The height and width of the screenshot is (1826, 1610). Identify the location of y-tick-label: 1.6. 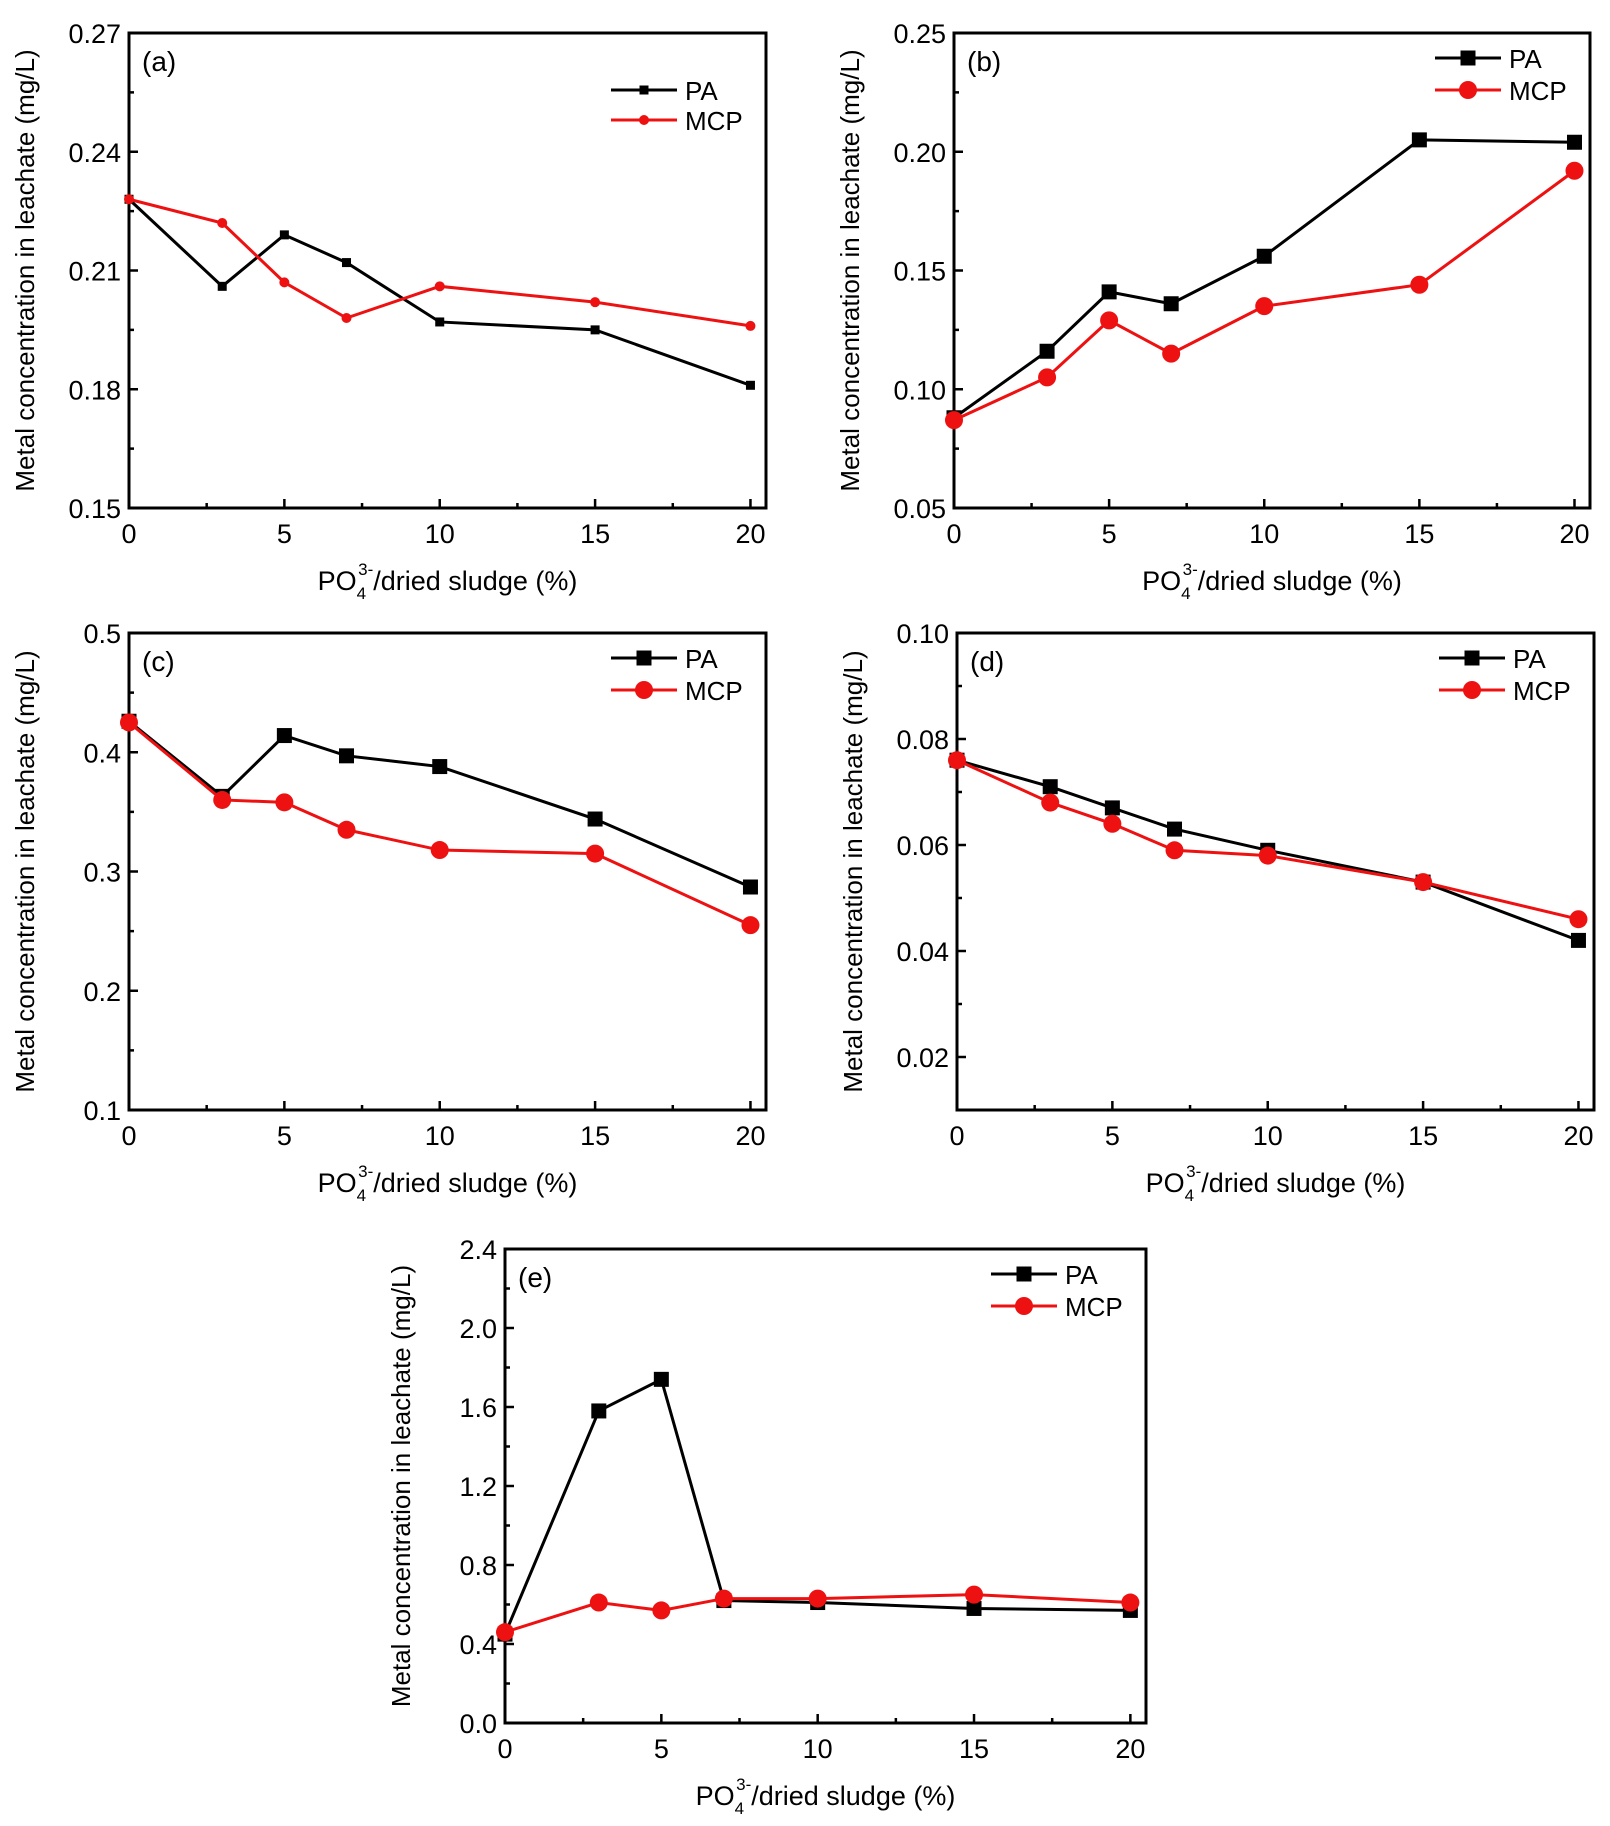
(478, 1408).